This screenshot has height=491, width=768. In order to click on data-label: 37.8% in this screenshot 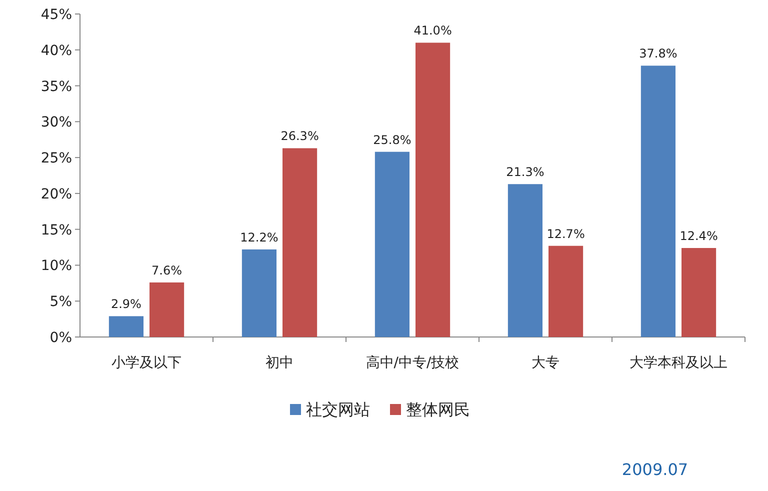, I will do `click(658, 53)`.